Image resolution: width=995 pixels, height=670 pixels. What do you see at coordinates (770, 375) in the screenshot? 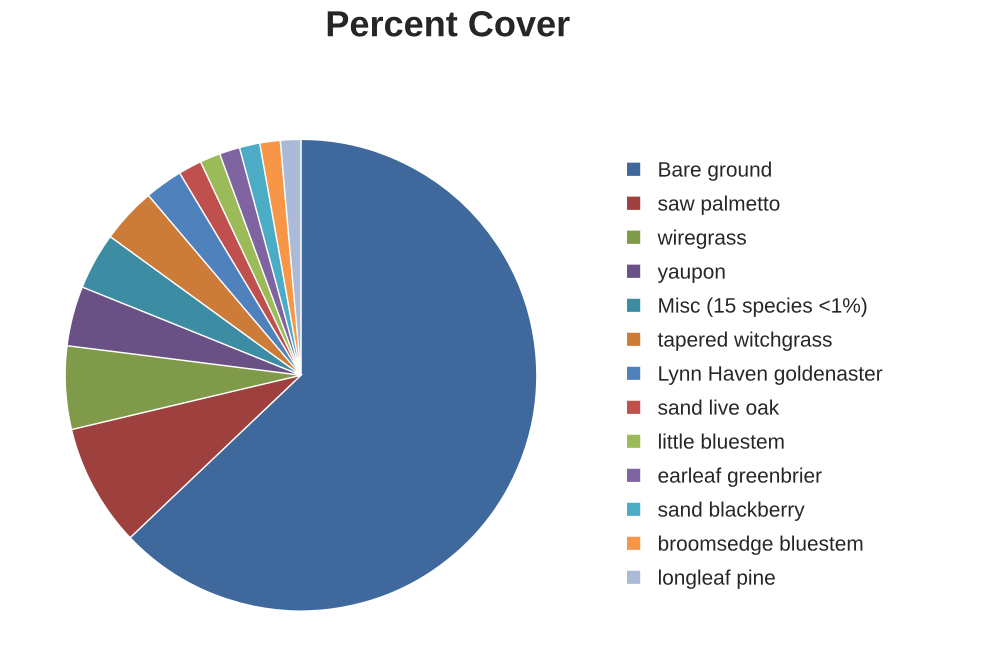
I see `legend-label: Lynn Haven goldenaster` at bounding box center [770, 375].